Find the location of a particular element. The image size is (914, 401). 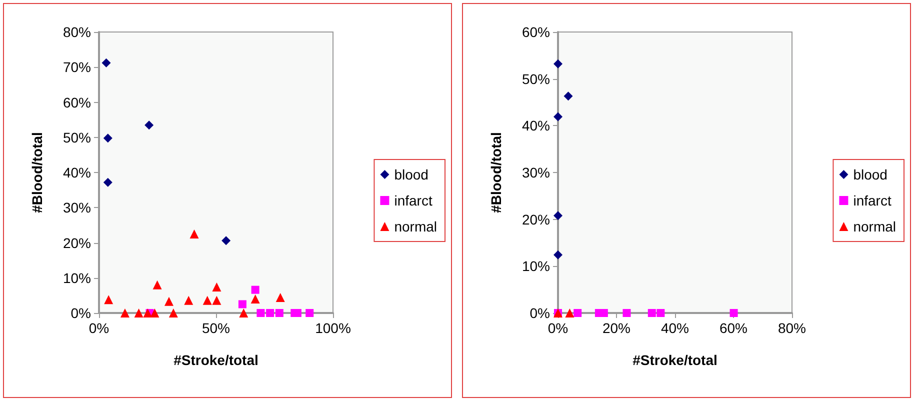

y-tick-label: 80% is located at coordinates (76, 32).